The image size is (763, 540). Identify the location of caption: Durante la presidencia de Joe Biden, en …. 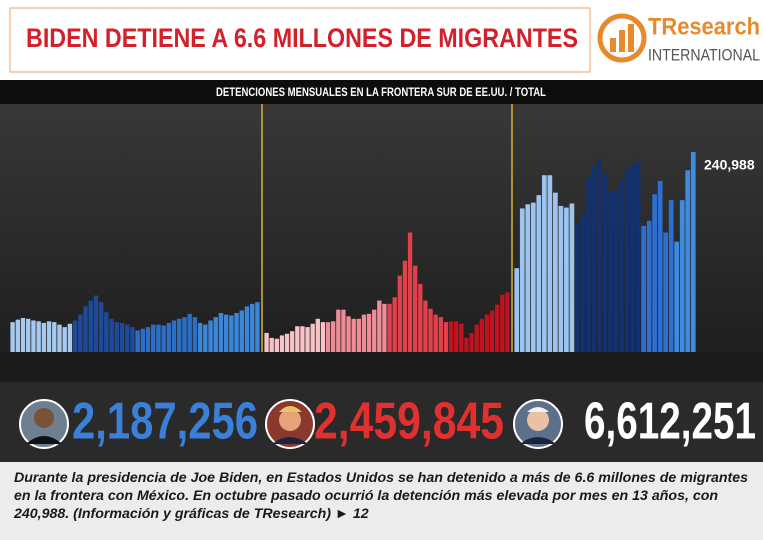
(381, 501).